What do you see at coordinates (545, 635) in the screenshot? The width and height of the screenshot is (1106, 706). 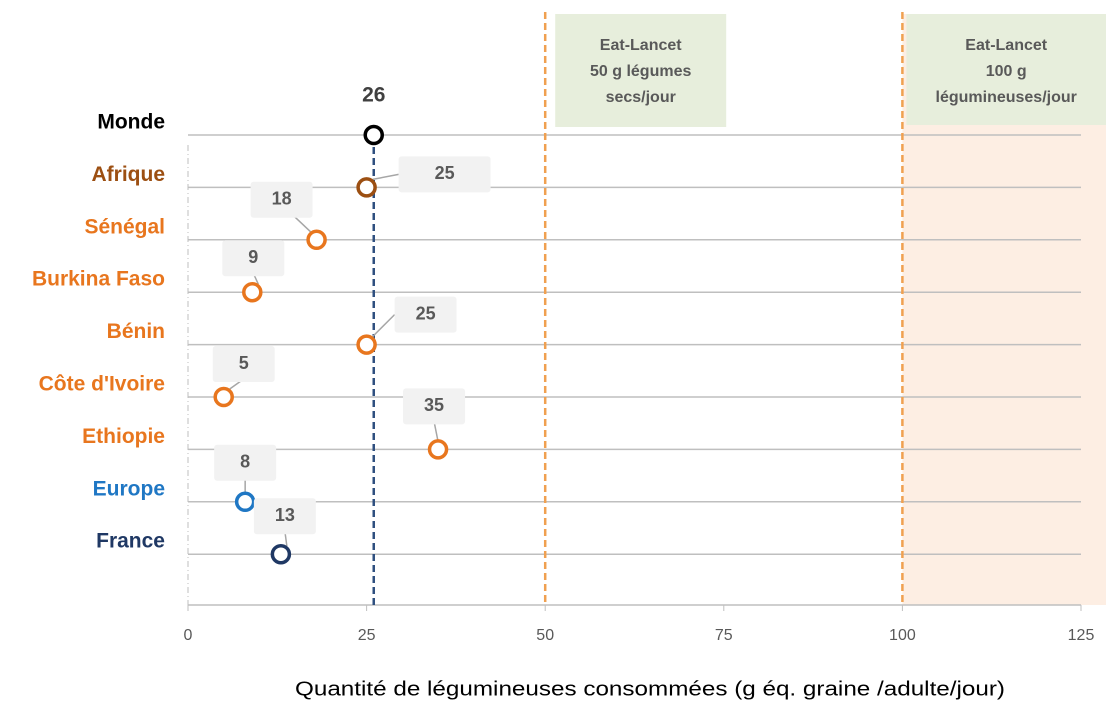 I see `x-tick-label: 50` at bounding box center [545, 635].